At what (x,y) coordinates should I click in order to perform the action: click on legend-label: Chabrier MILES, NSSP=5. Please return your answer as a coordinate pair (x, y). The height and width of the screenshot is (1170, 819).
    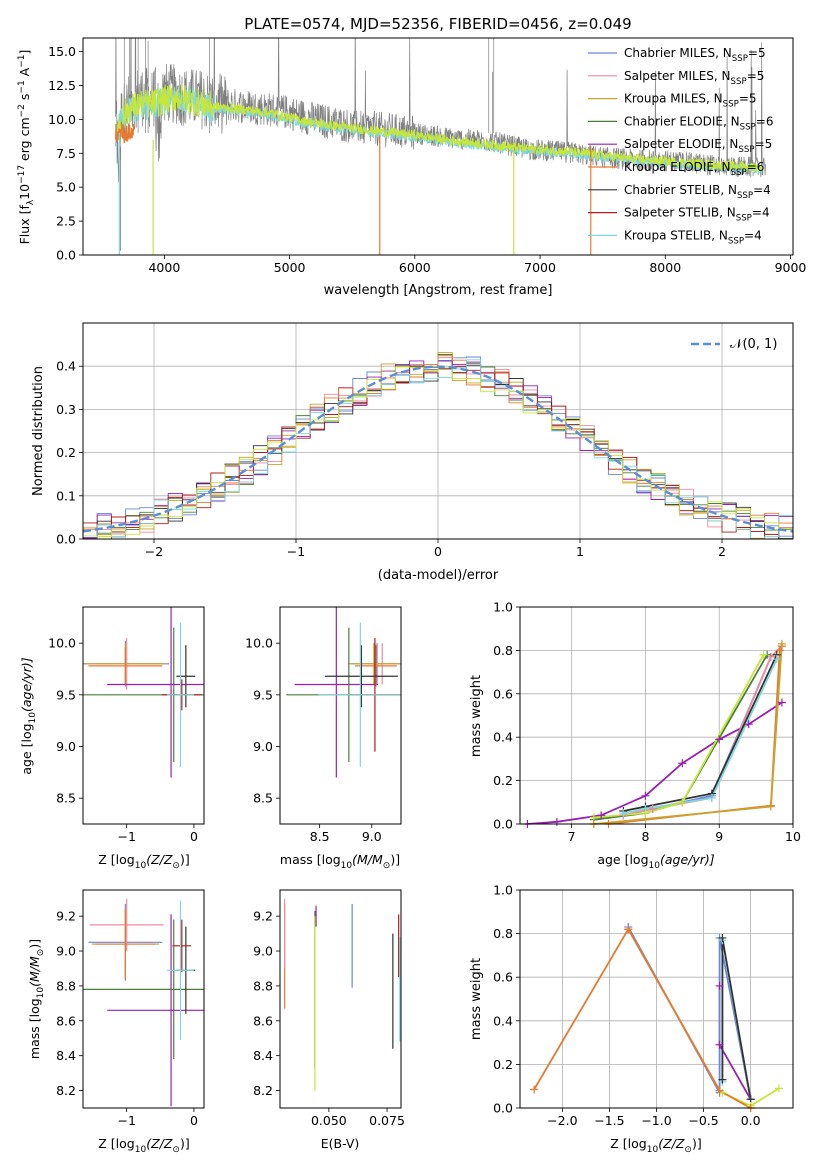
    Looking at the image, I should click on (695, 55).